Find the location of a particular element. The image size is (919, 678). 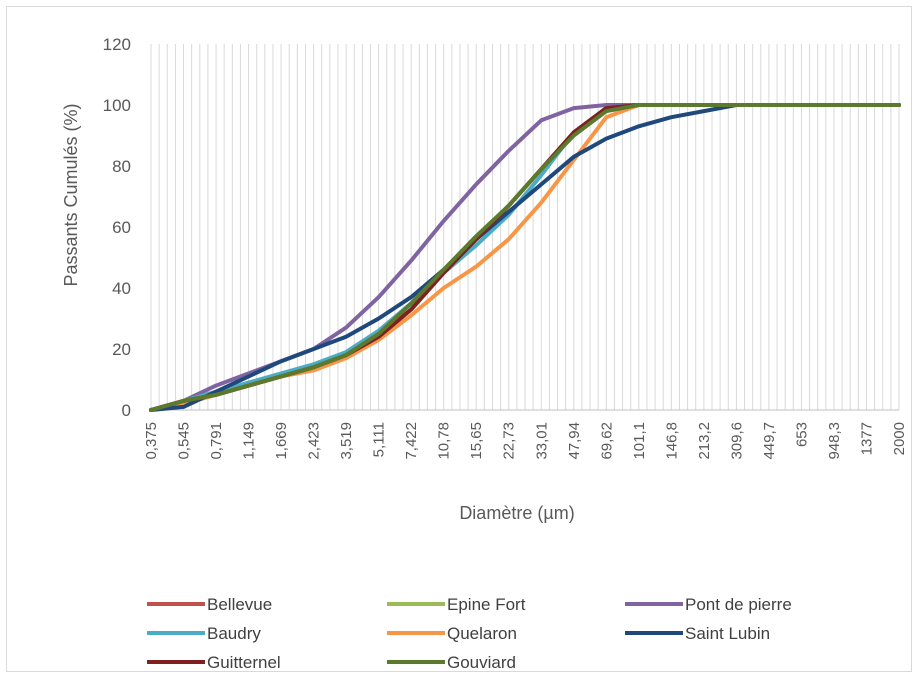

y-tick-label: 100 is located at coordinates (117, 105).